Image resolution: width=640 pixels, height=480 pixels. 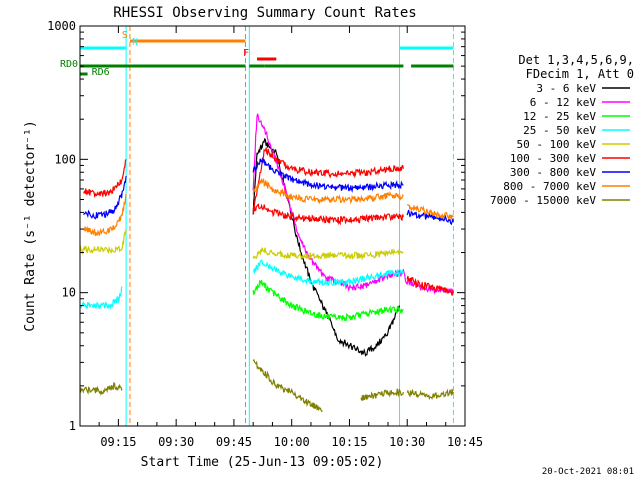 What do you see at coordinates (430, 285) in the screenshot?
I see `series-line-100-300-keV-seg3` at bounding box center [430, 285].